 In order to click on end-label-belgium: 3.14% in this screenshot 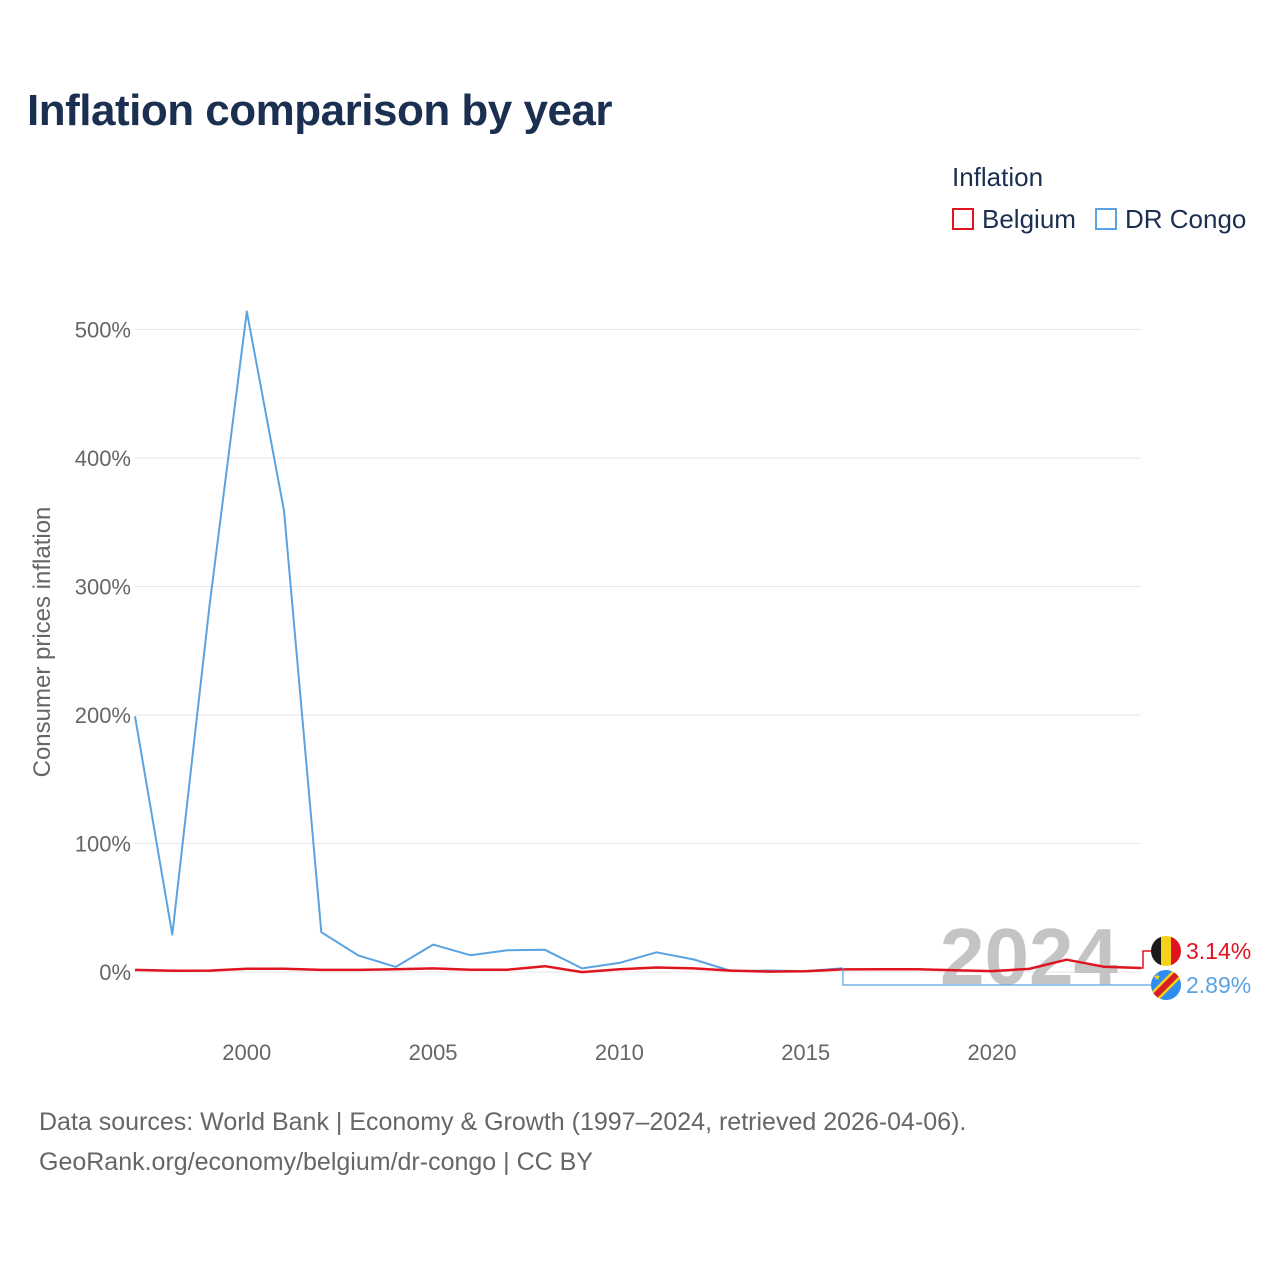, I will do `click(1218, 951)`.